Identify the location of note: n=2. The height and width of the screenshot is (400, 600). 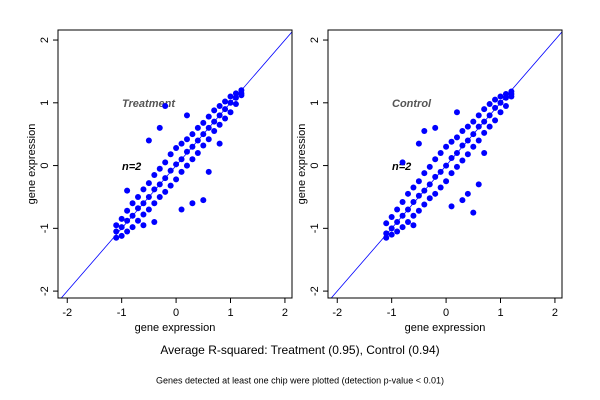
(131, 167).